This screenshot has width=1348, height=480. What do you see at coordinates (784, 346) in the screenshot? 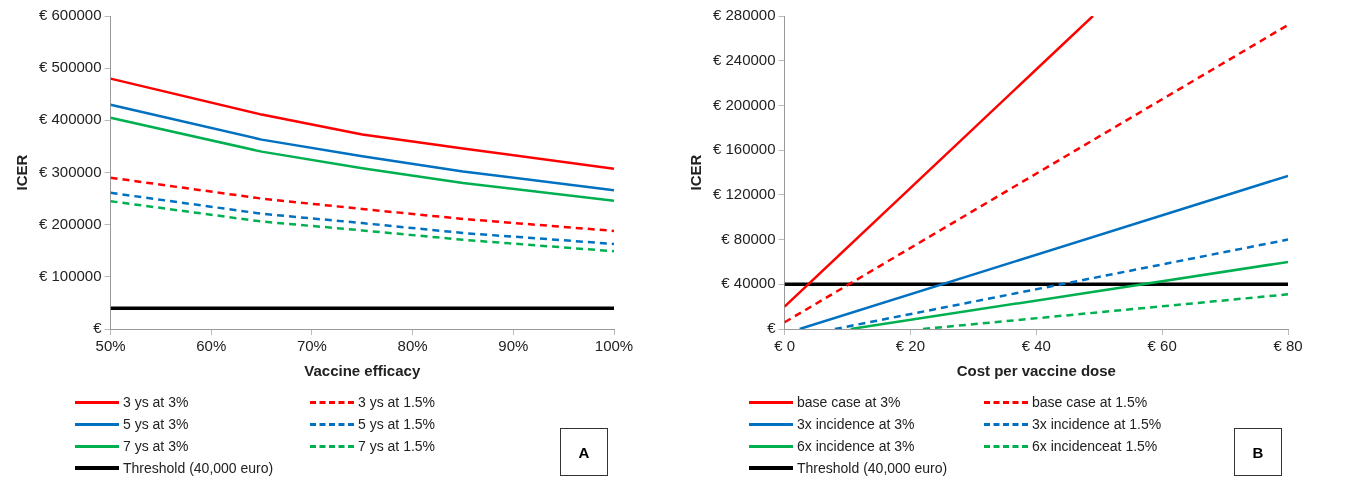
I see `x-tick-label: € 0` at bounding box center [784, 346].